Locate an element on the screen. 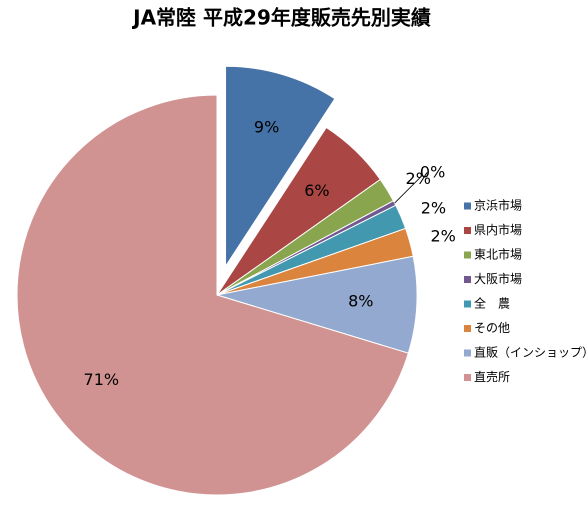  legend-label: 全 農 is located at coordinates (492, 303).